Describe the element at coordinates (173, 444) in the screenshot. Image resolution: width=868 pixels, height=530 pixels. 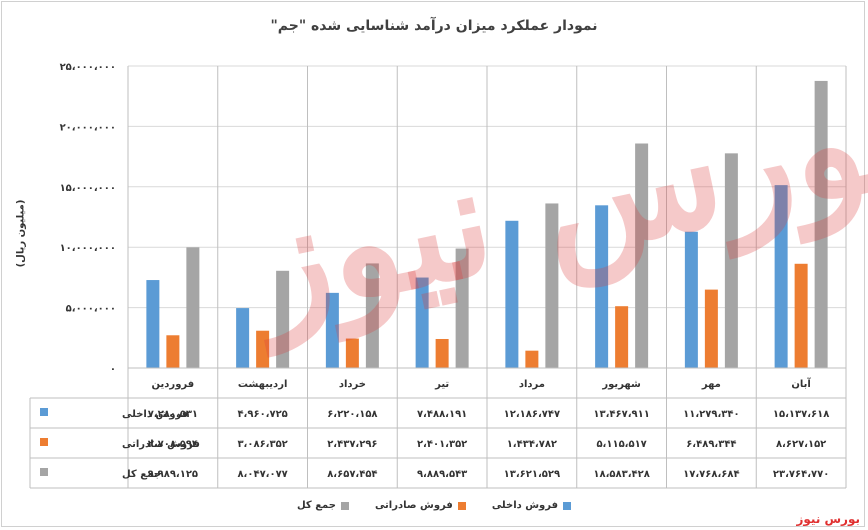
I see `data-label: ۲،۷۰۸،۵۹۴` at that location.